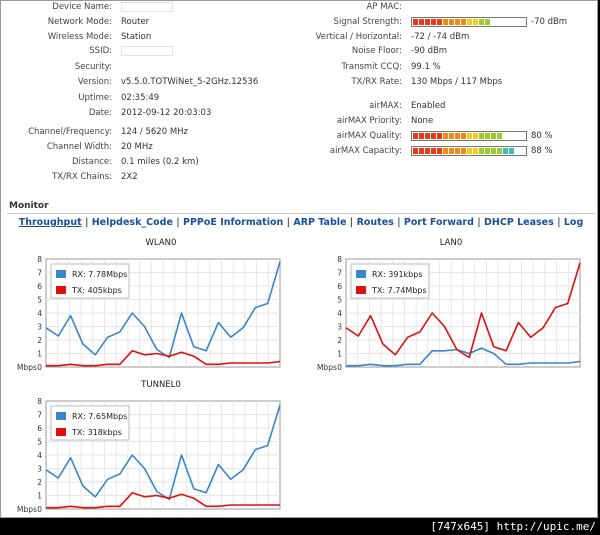 This screenshot has width=600, height=535. I want to click on field-label: Version:, so click(94, 82).